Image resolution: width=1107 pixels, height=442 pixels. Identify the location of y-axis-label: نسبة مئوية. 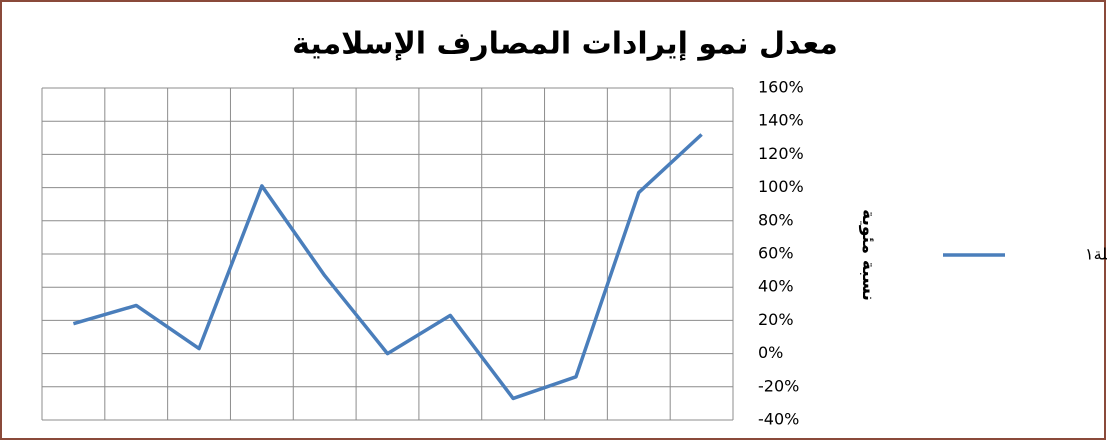
(868, 255).